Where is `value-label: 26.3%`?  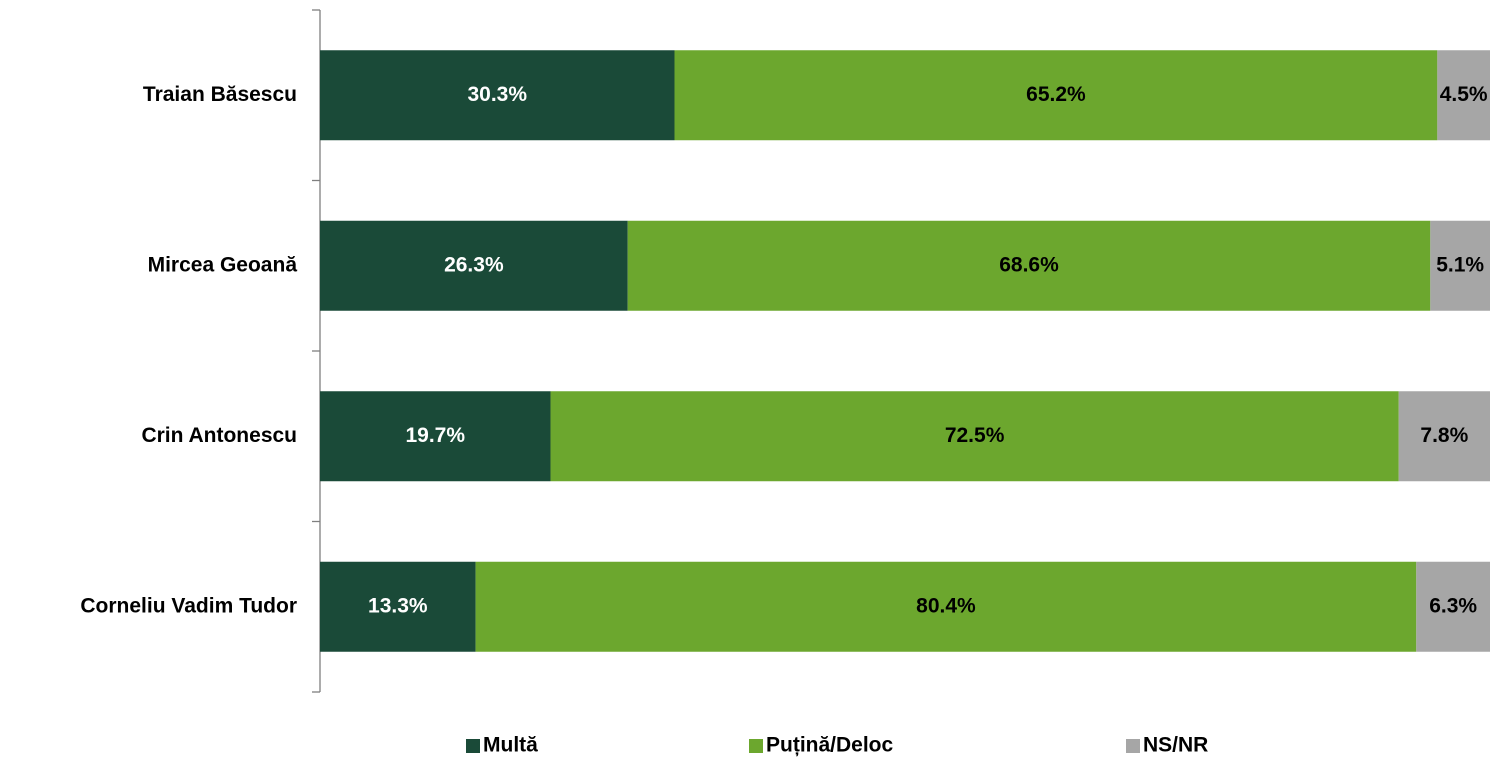 value-label: 26.3% is located at coordinates (474, 264).